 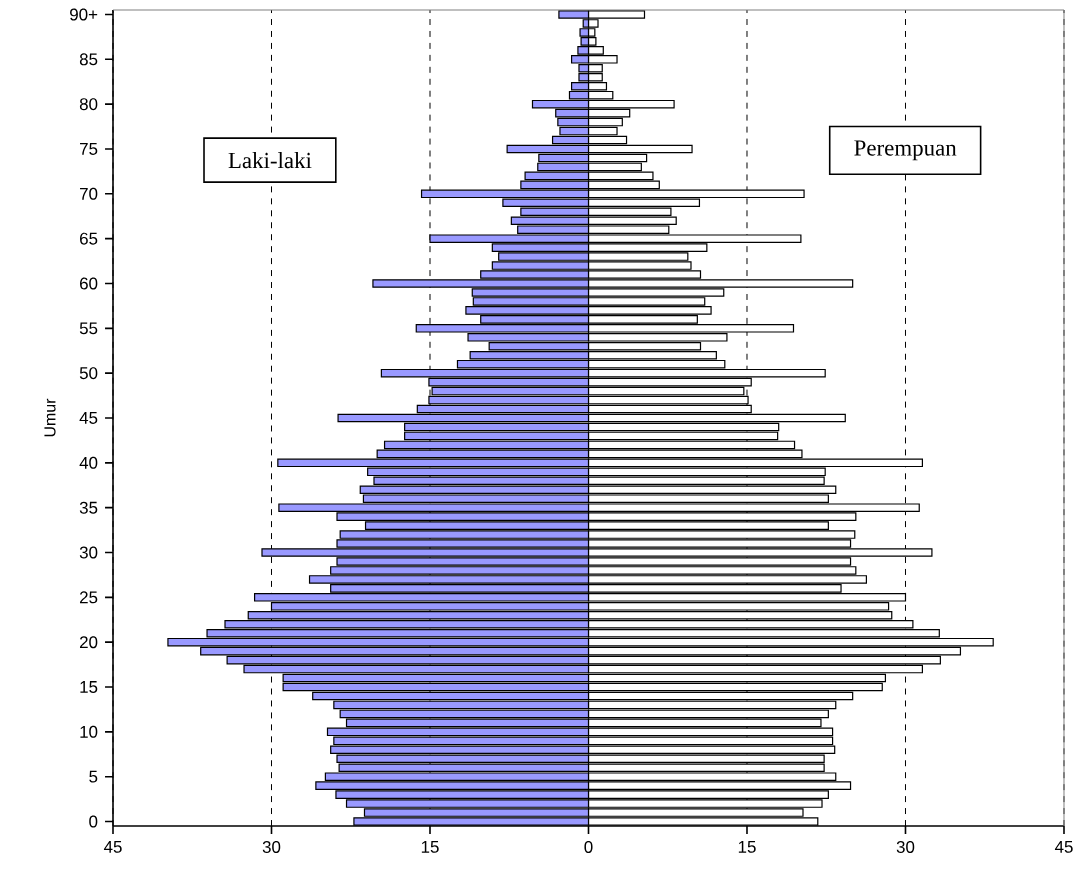 I want to click on y-tick-label: 40, so click(x=88, y=462).